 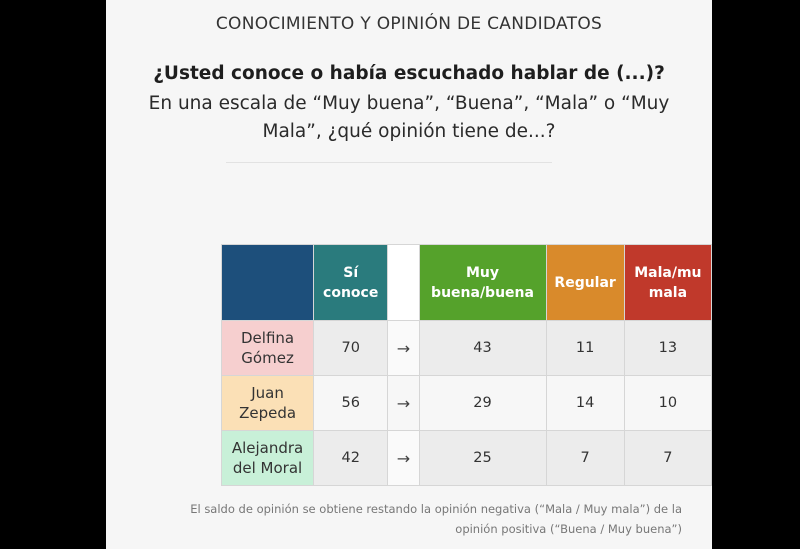 I want to click on regular-value: 7, so click(x=585, y=458).